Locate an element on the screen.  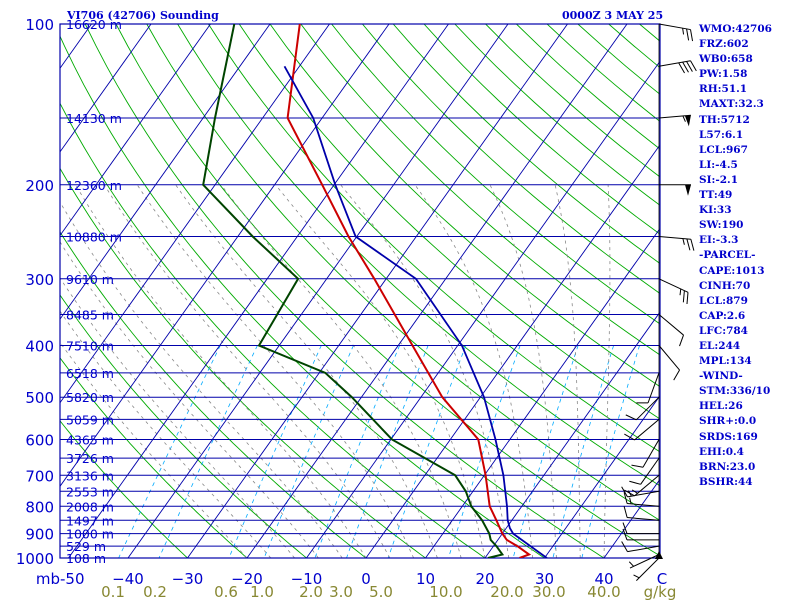
mixing-ratio-label: 0.2 is located at coordinates (155, 591).